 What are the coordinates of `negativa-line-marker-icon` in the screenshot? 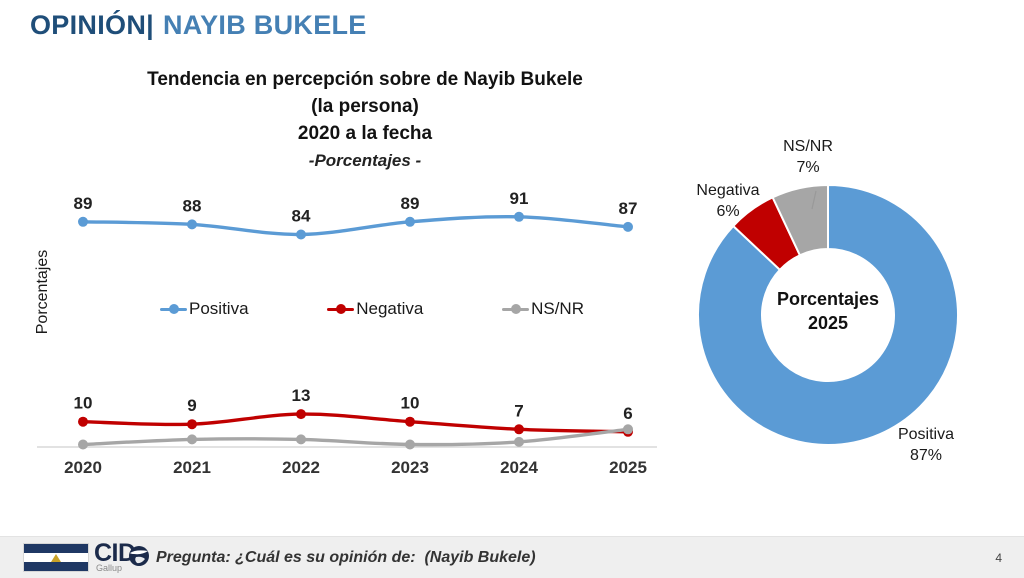 It's located at (341, 309).